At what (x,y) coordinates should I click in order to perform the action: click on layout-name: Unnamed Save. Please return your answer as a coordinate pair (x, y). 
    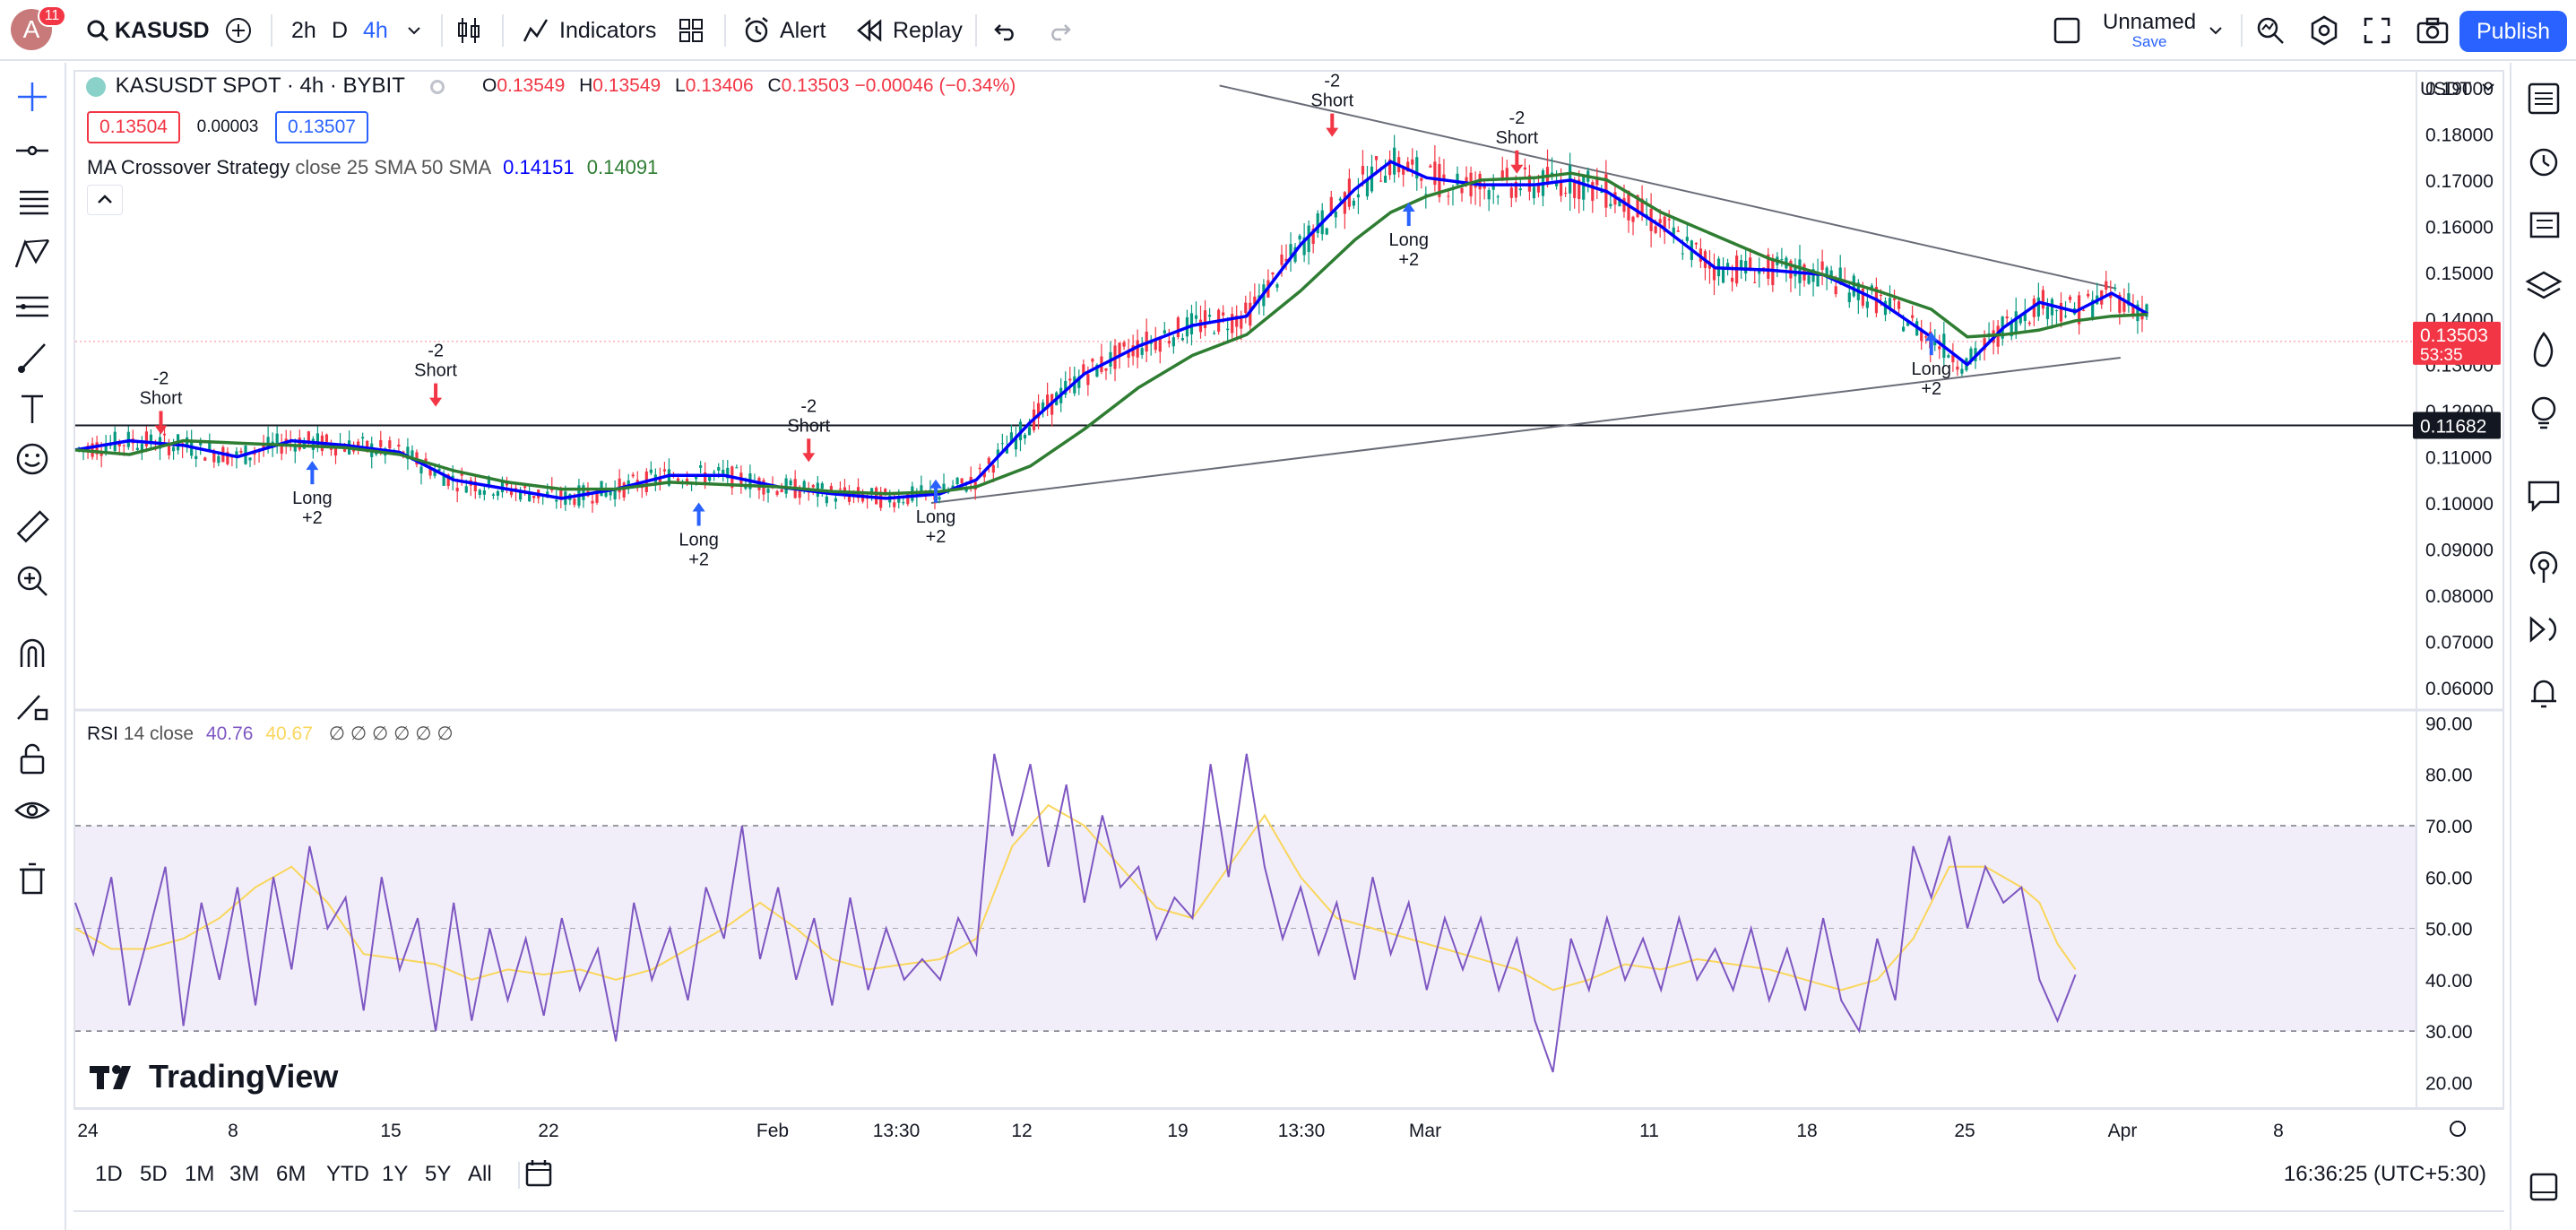
    Looking at the image, I should click on (2149, 30).